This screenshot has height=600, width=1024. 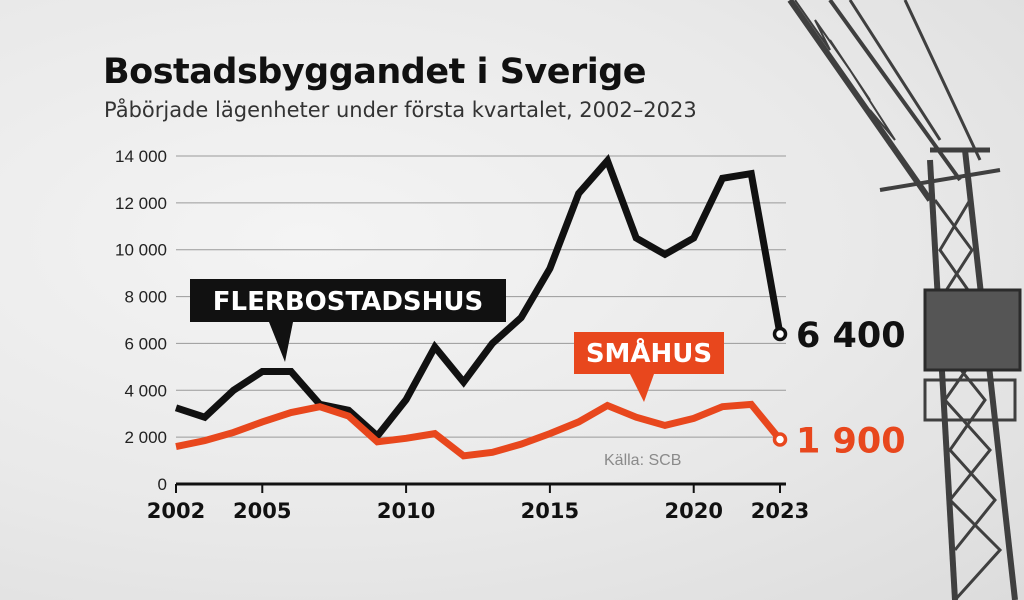 What do you see at coordinates (479, 430) in the screenshot?
I see `series-line-smahus` at bounding box center [479, 430].